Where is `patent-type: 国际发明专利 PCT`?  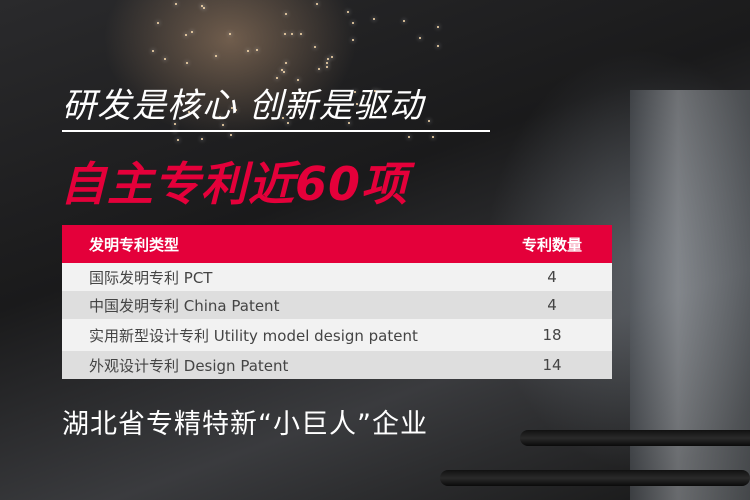 patent-type: 国际发明专利 PCT is located at coordinates (277, 277).